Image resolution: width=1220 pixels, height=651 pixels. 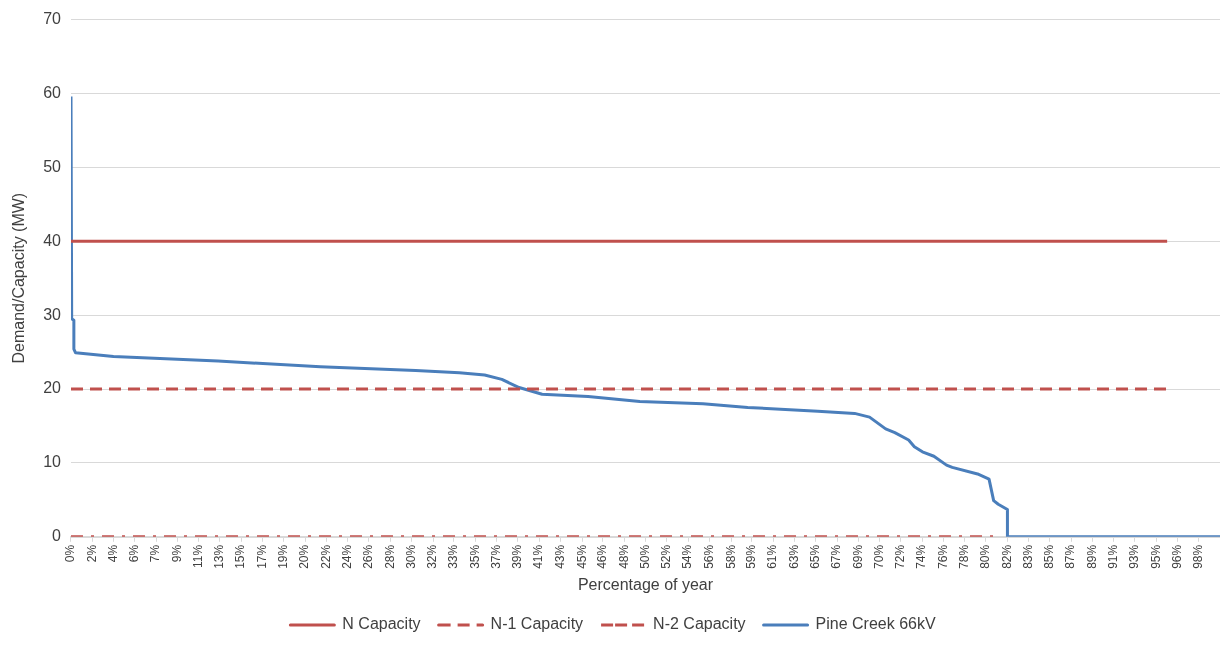 What do you see at coordinates (325, 556) in the screenshot?
I see `x-tick-label: 22%` at bounding box center [325, 556].